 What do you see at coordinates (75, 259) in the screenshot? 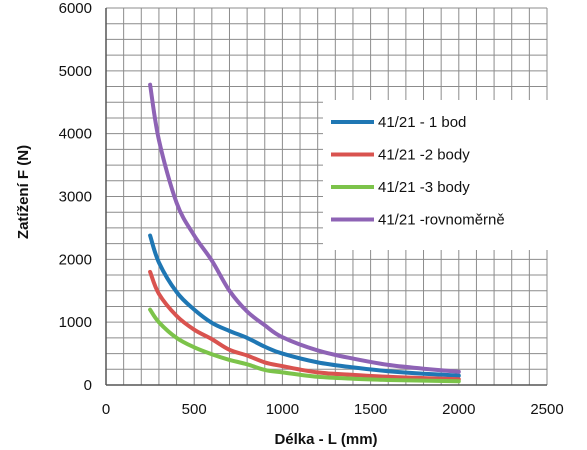
I see `y-tick-label: 2000` at bounding box center [75, 259].